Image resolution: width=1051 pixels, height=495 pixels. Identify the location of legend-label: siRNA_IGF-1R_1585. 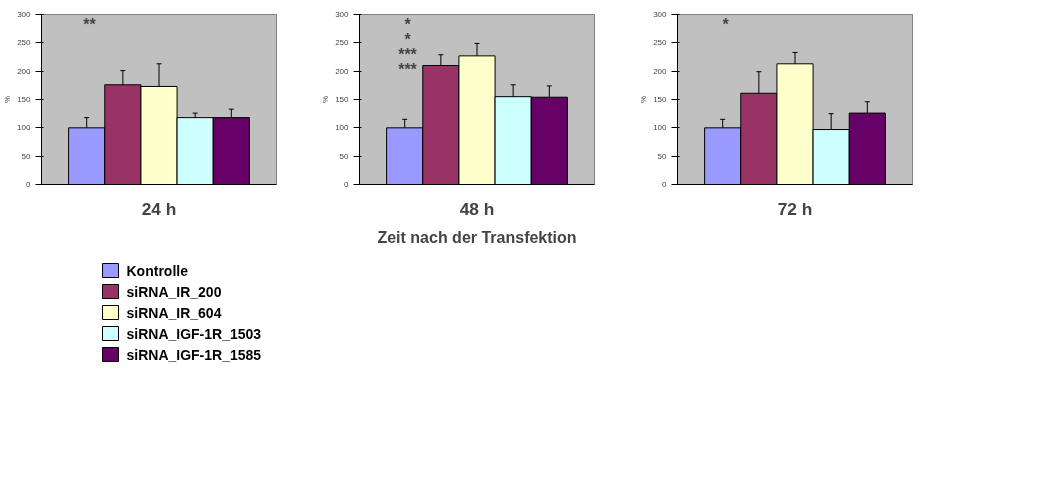
(194, 354).